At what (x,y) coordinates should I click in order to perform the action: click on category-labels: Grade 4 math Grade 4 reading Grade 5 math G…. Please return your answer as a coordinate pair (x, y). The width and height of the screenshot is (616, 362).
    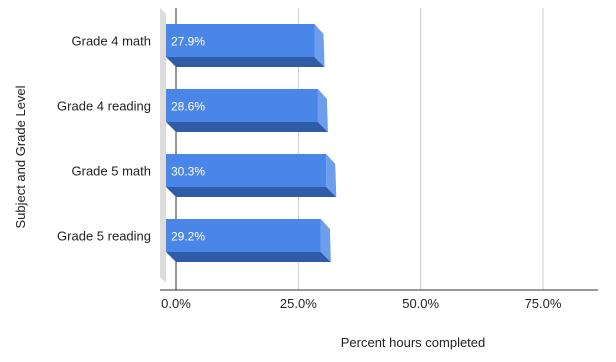
    Looking at the image, I should click on (104, 139).